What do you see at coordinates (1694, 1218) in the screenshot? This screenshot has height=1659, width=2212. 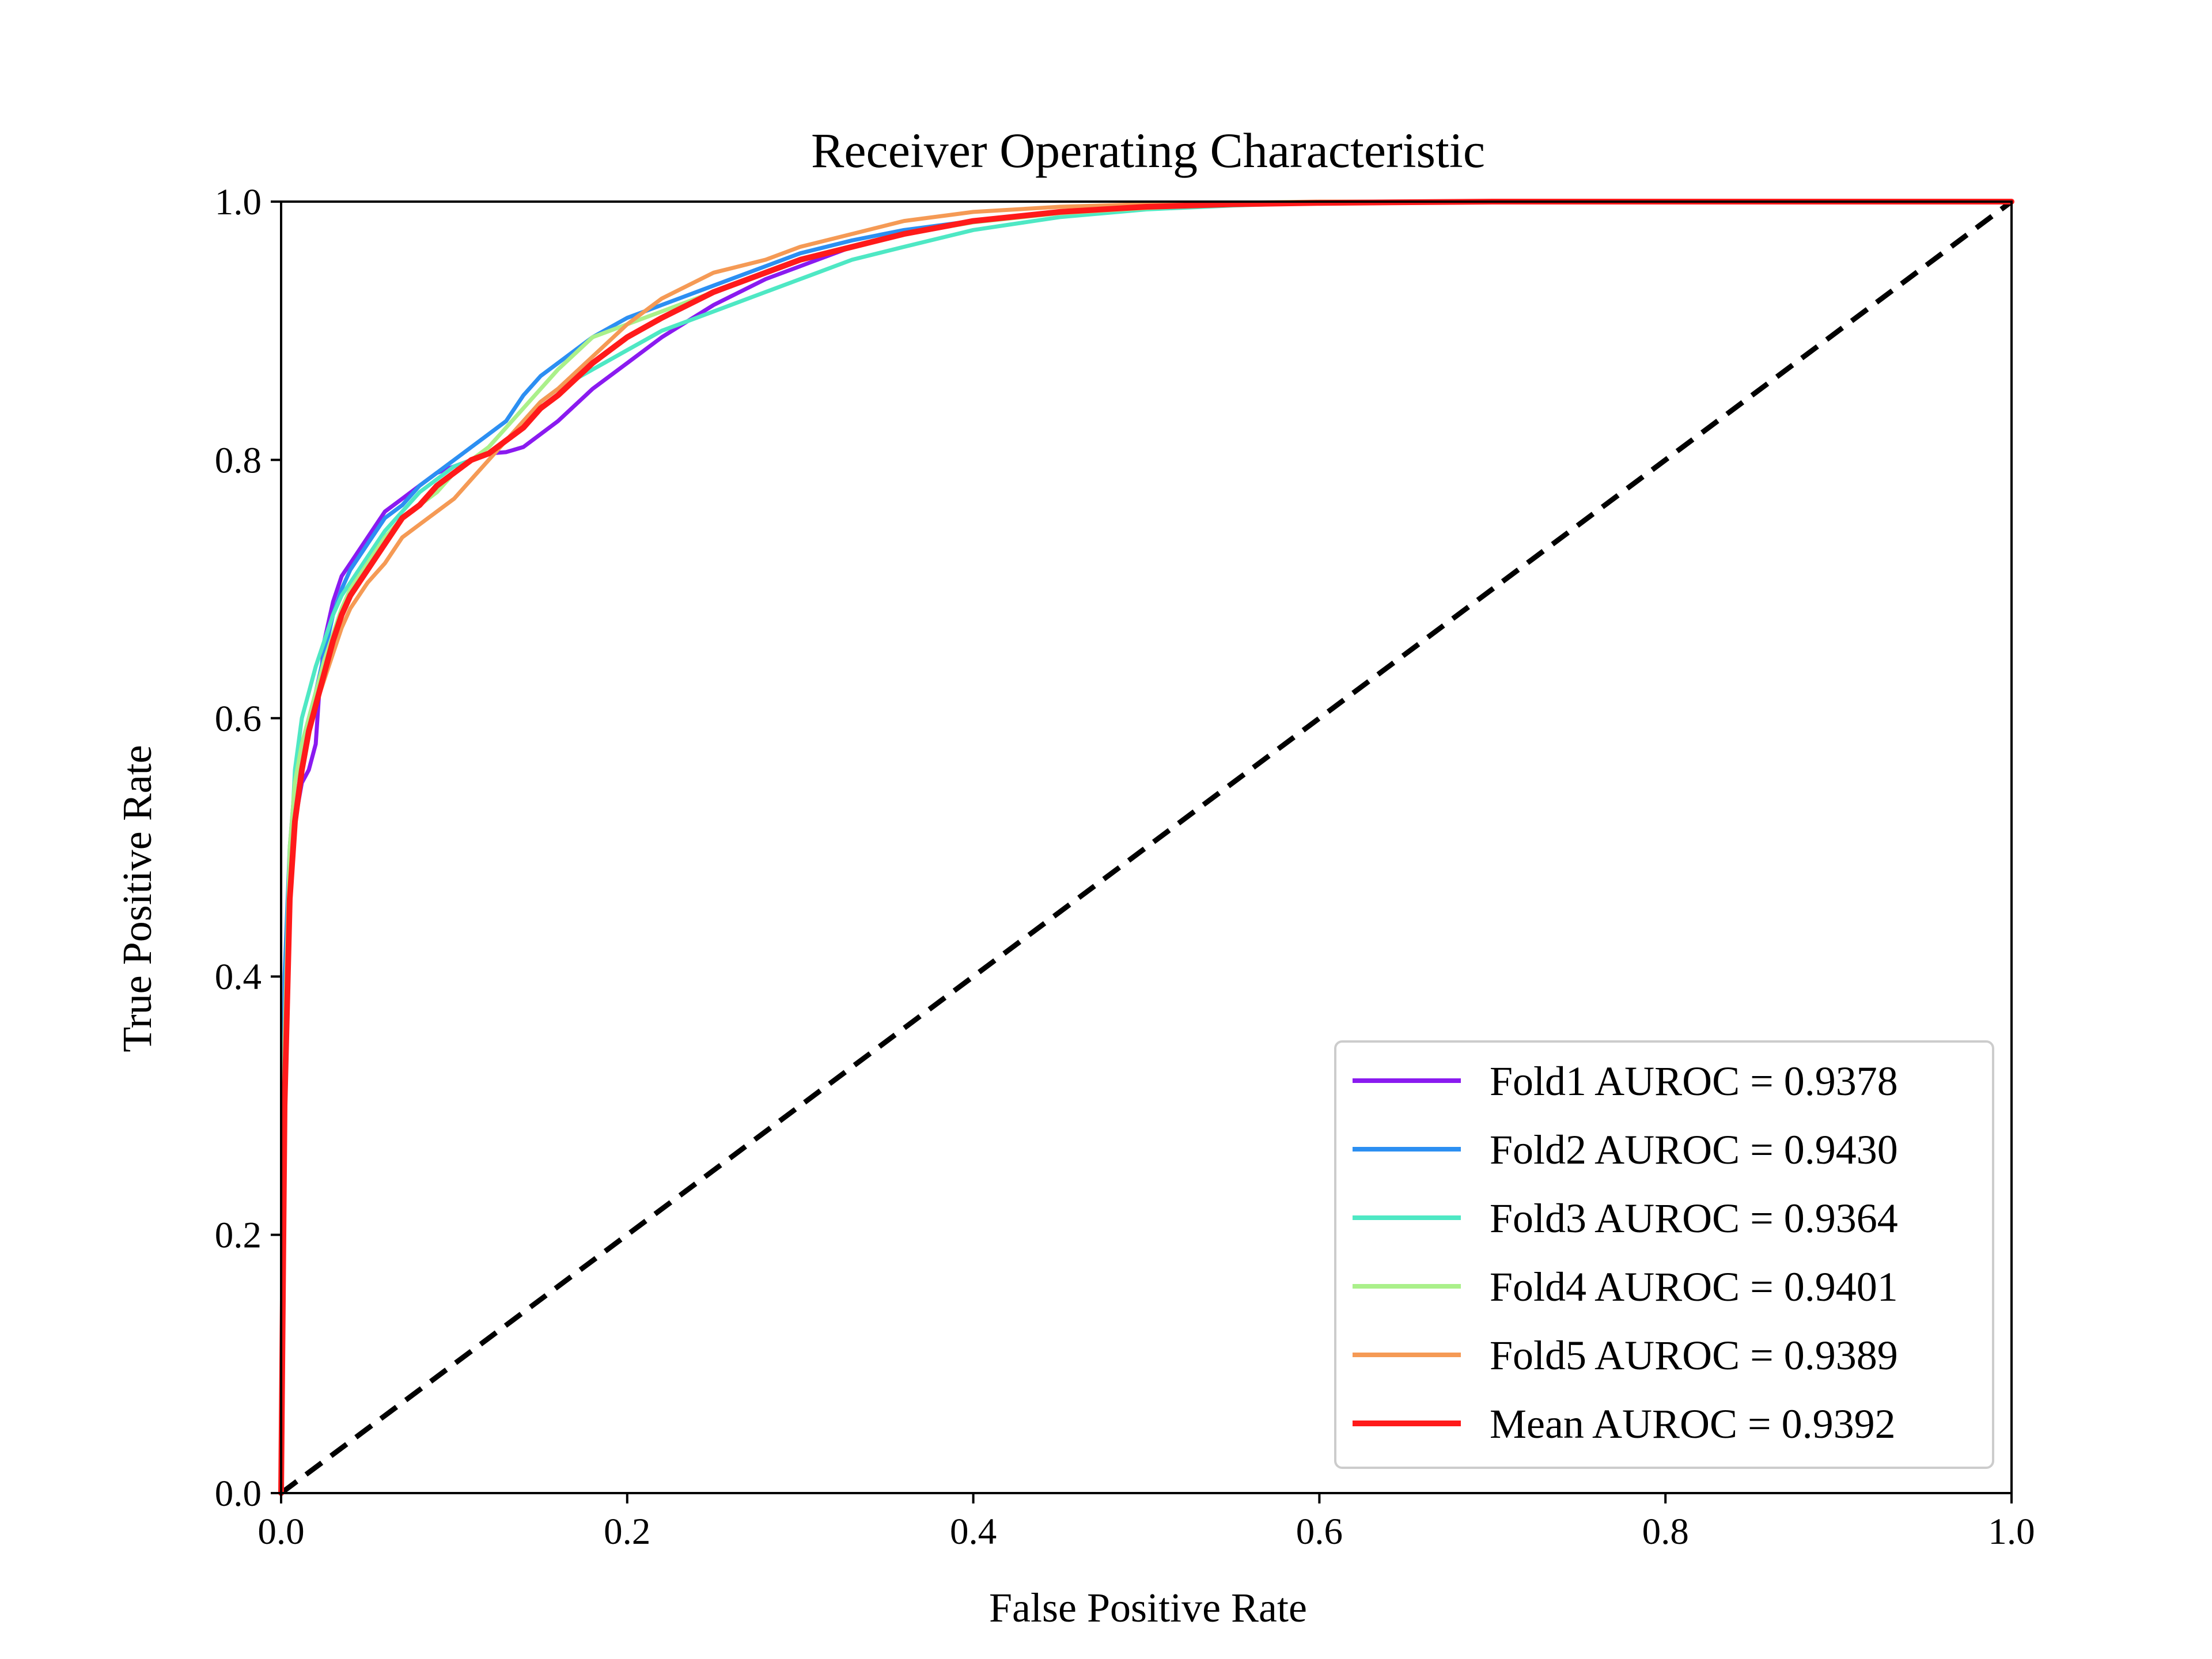 I see `legend-label-3: Fold3 AUROC = 0.9364` at bounding box center [1694, 1218].